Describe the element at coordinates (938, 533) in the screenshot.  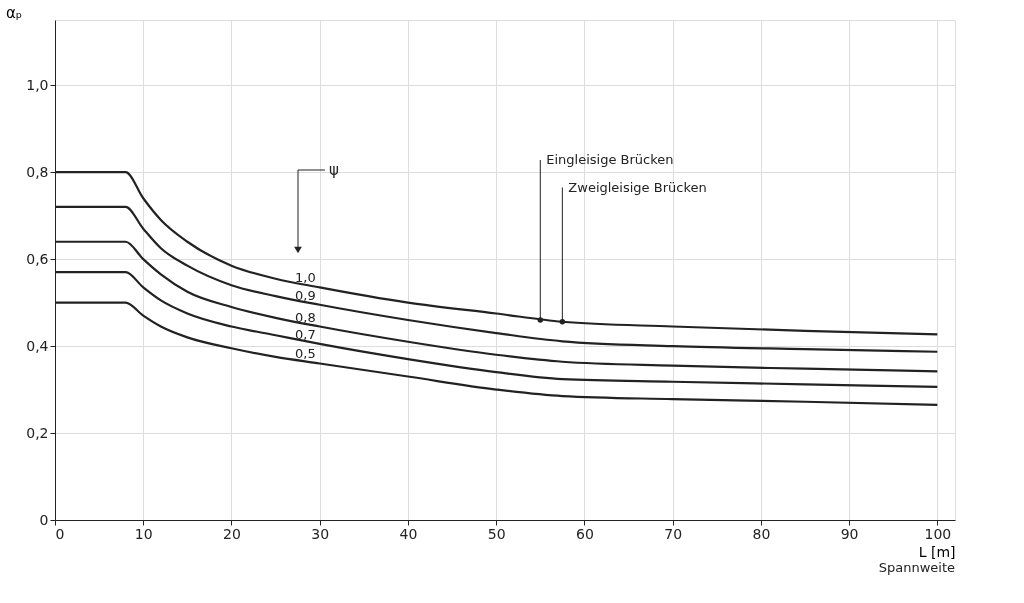
I see `x-tick-label: 100` at that location.